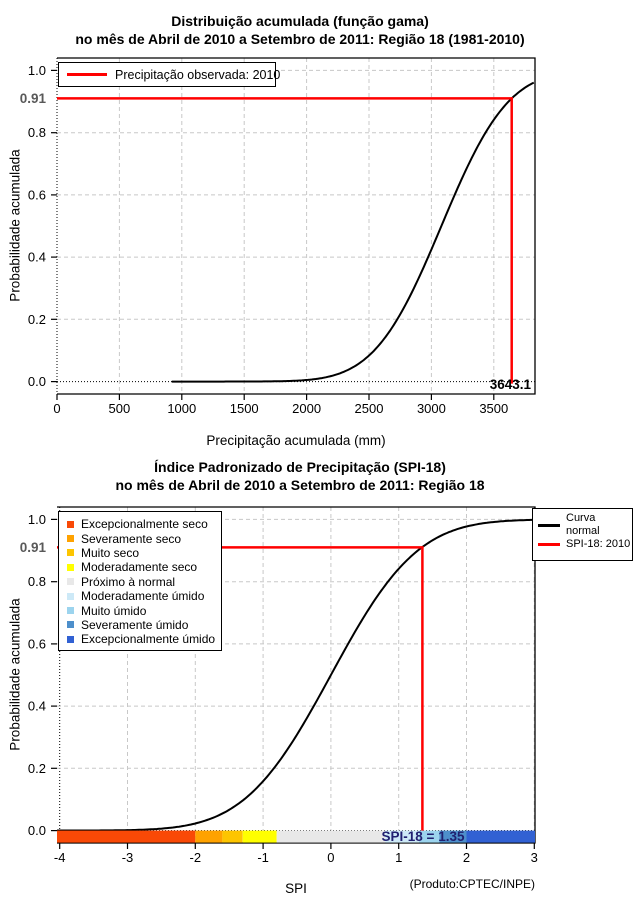 This screenshot has height=900, width=640. What do you see at coordinates (32, 98) in the screenshot?
I see `chart1-prob-091-label: 0.91` at bounding box center [32, 98].